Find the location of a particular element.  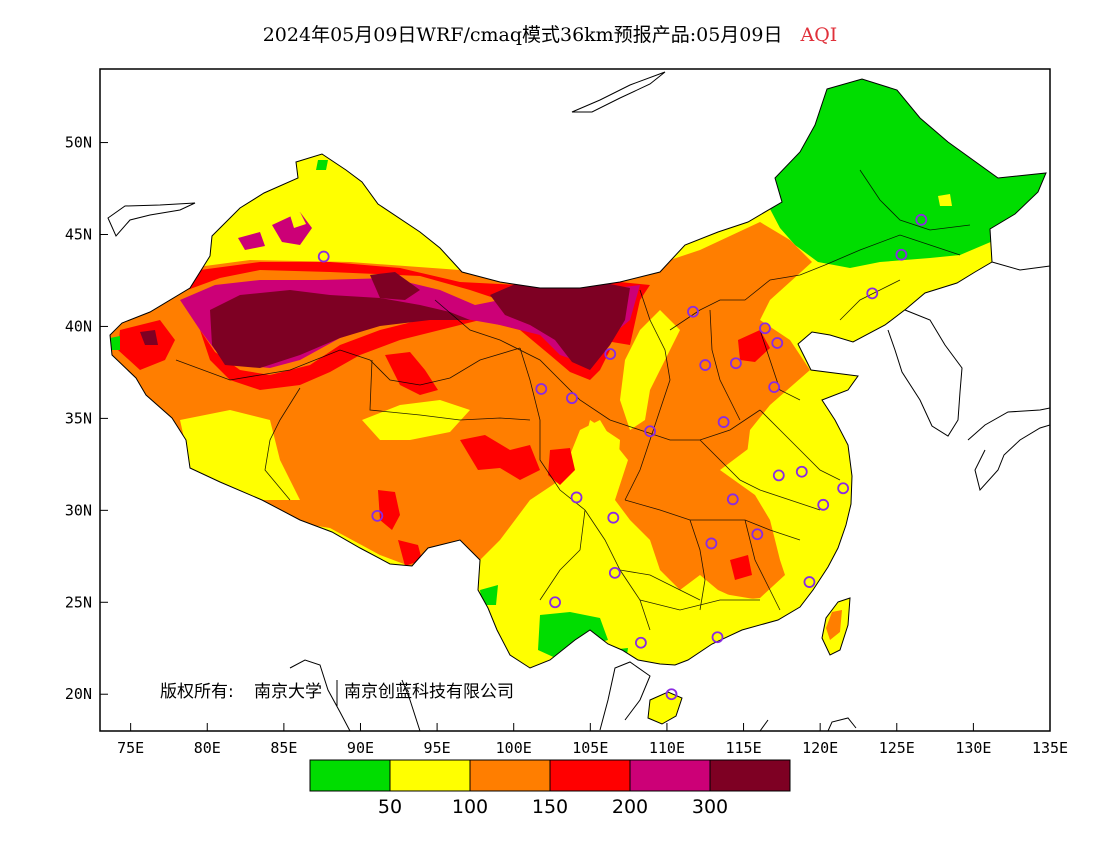

lon-tick-label: 100E is located at coordinates (514, 748).